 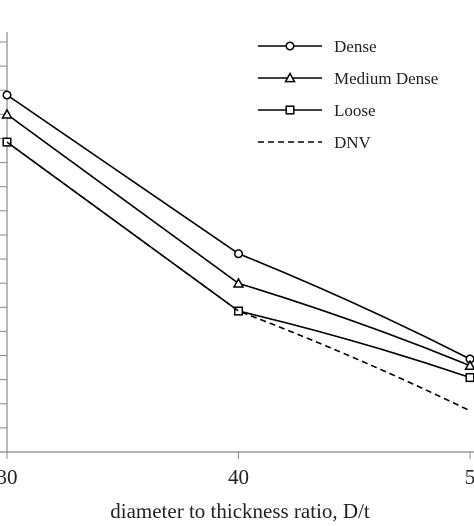 I want to click on x-tick-label: 40, so click(x=238, y=477).